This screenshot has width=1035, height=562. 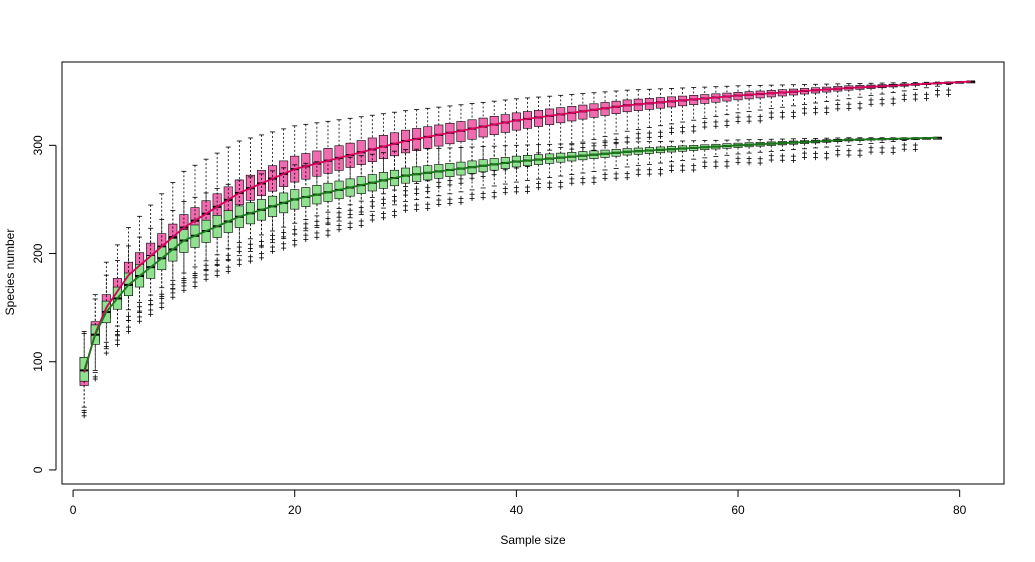 I want to click on x-tick-label: 20, so click(x=295, y=510).